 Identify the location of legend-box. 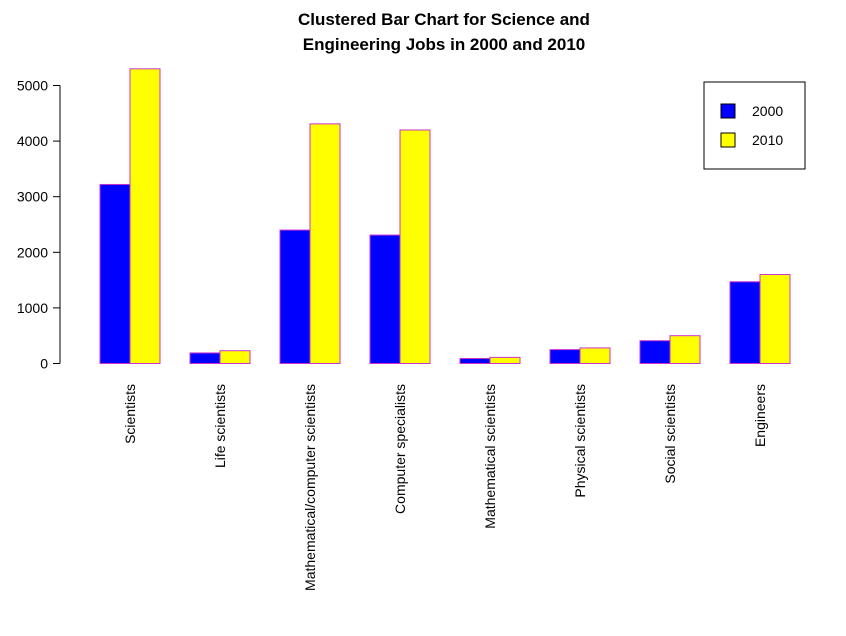
(754, 125).